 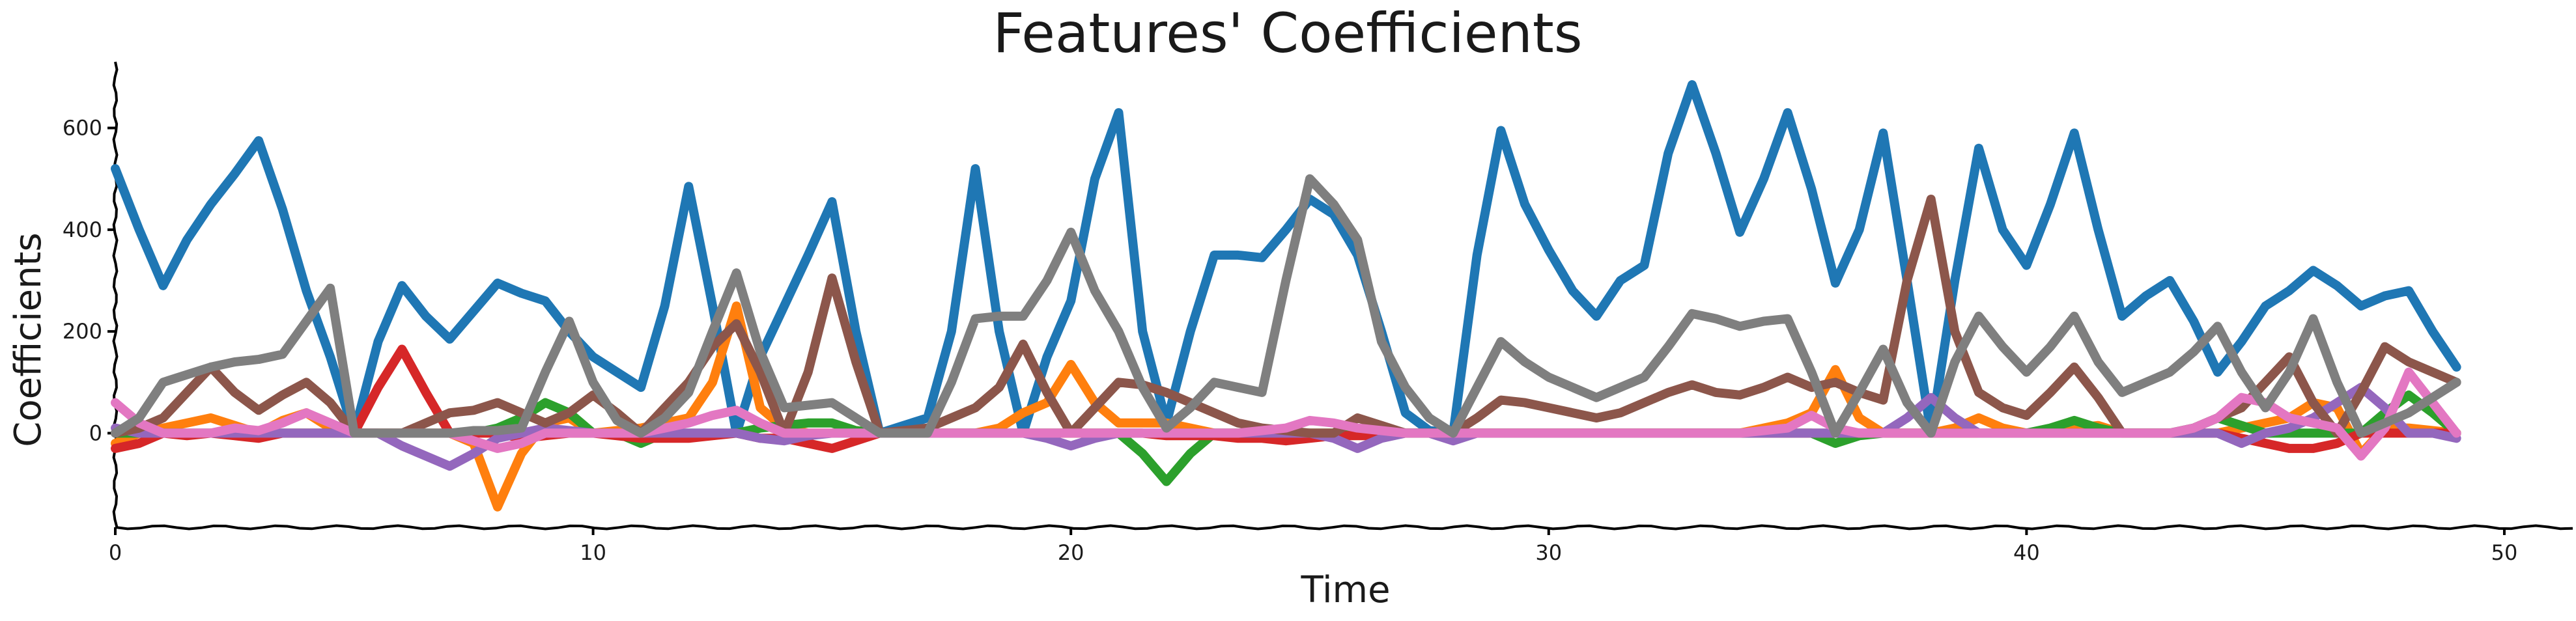 What do you see at coordinates (28, 339) in the screenshot?
I see `y-axis-label: Coefficients` at bounding box center [28, 339].